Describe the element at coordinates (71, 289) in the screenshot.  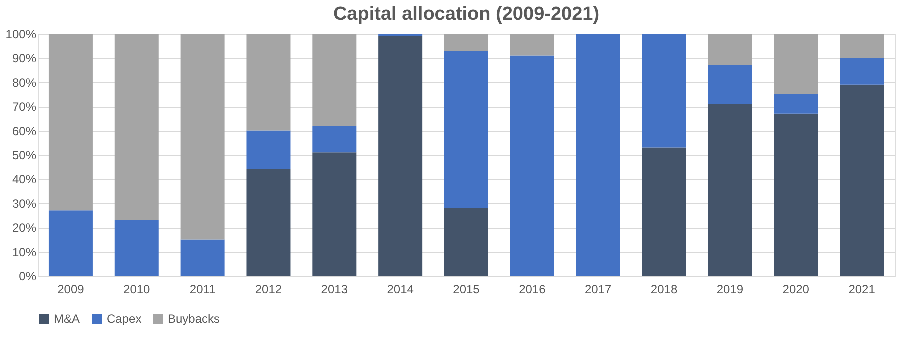
I see `x-tick-label: 2009` at that location.